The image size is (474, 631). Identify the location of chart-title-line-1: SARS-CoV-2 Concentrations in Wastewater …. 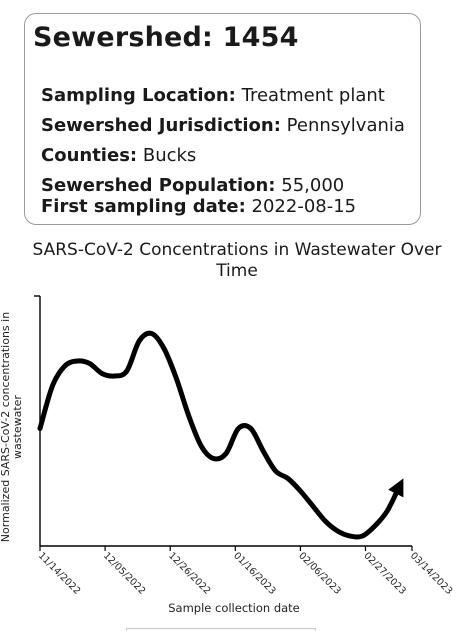
(237, 250).